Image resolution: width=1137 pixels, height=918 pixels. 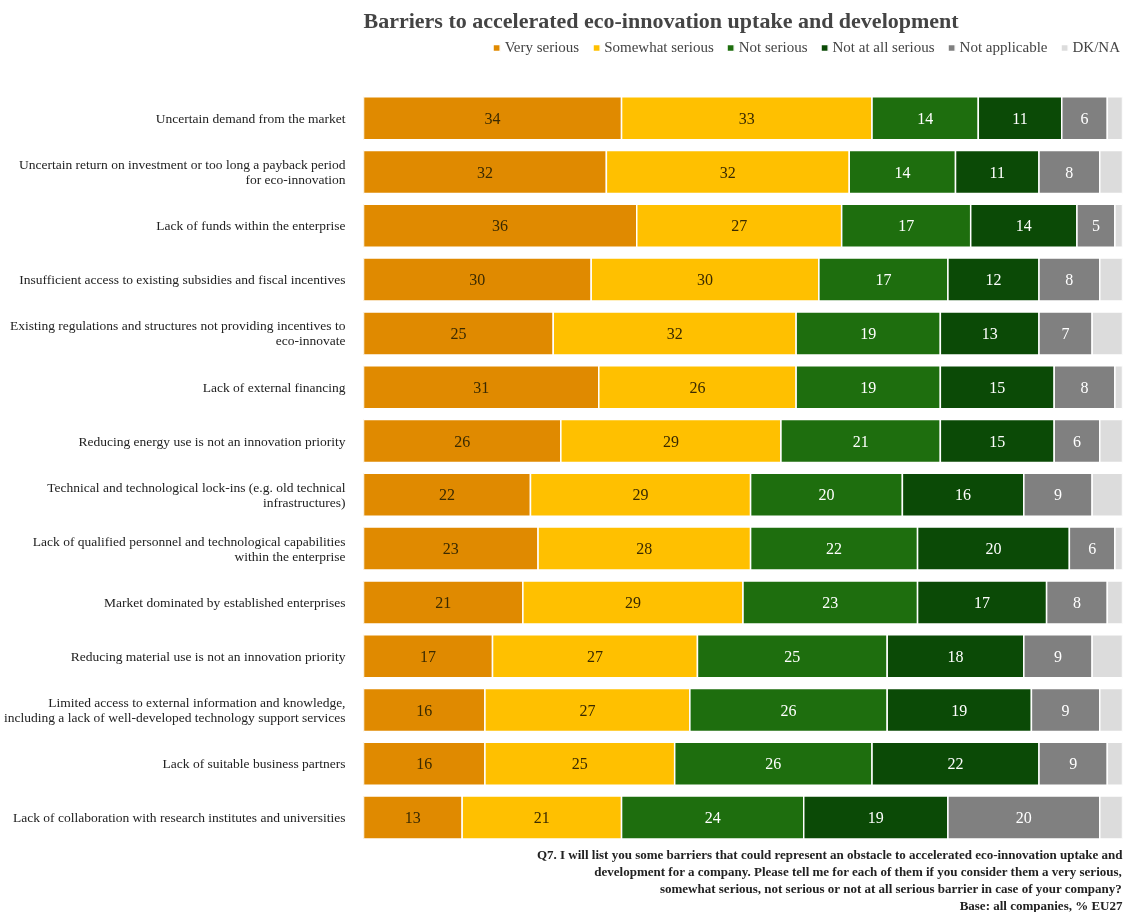 I want to click on y-tick-label: Lack of suitable business partners, so click(x=254, y=764).